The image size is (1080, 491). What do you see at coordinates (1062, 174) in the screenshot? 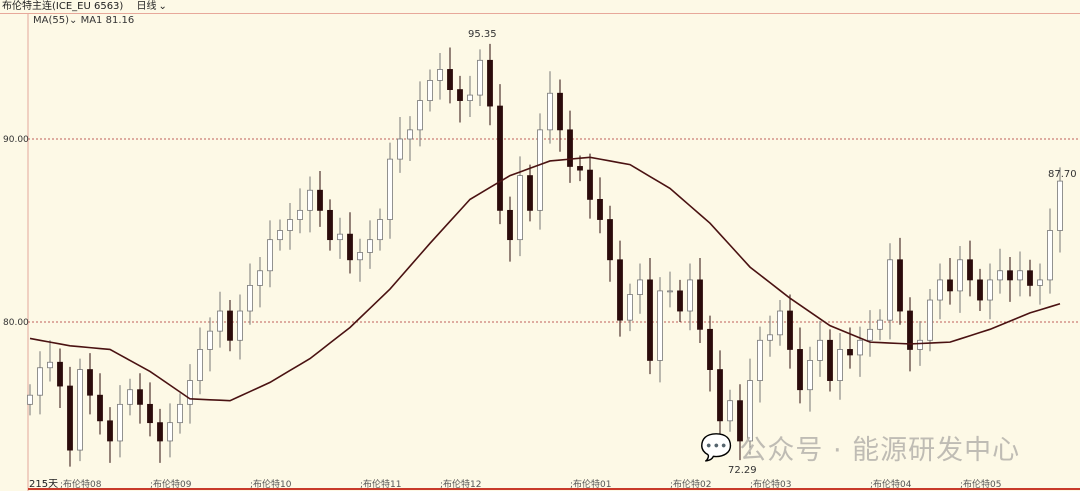
I see `price-annotation: 87.70` at bounding box center [1062, 174].